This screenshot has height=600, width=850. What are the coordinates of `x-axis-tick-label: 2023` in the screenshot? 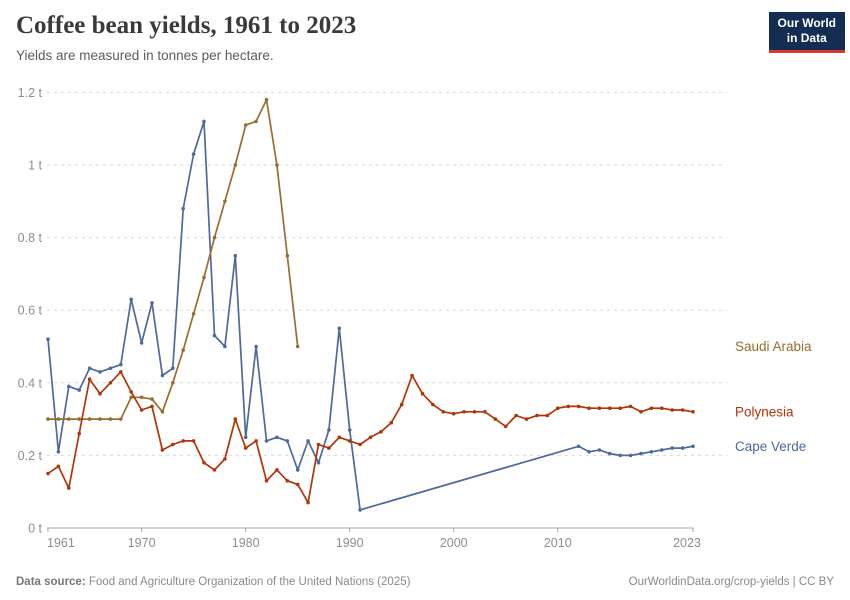 It's located at (687, 543).